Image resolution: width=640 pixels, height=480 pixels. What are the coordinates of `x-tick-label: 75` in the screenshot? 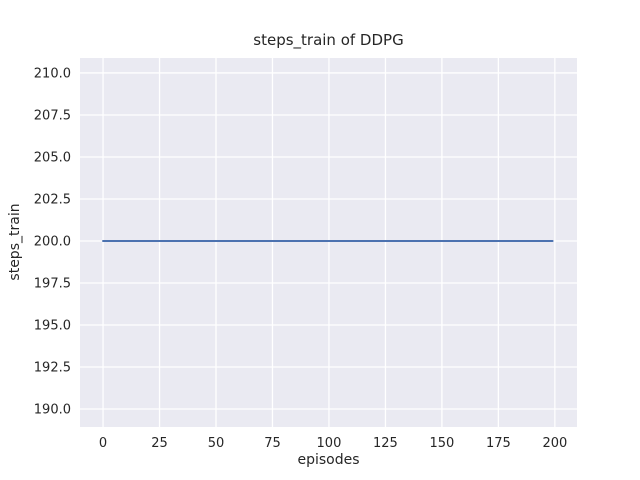 It's located at (272, 443).